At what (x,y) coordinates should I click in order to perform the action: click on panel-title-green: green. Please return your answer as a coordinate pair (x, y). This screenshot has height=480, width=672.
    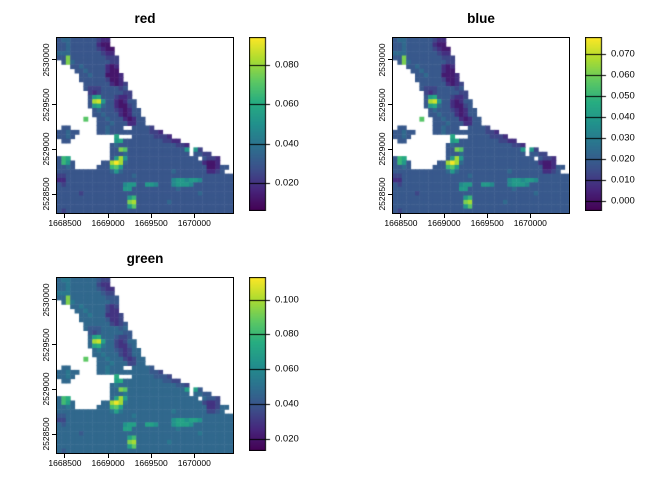
    Looking at the image, I should click on (145, 258).